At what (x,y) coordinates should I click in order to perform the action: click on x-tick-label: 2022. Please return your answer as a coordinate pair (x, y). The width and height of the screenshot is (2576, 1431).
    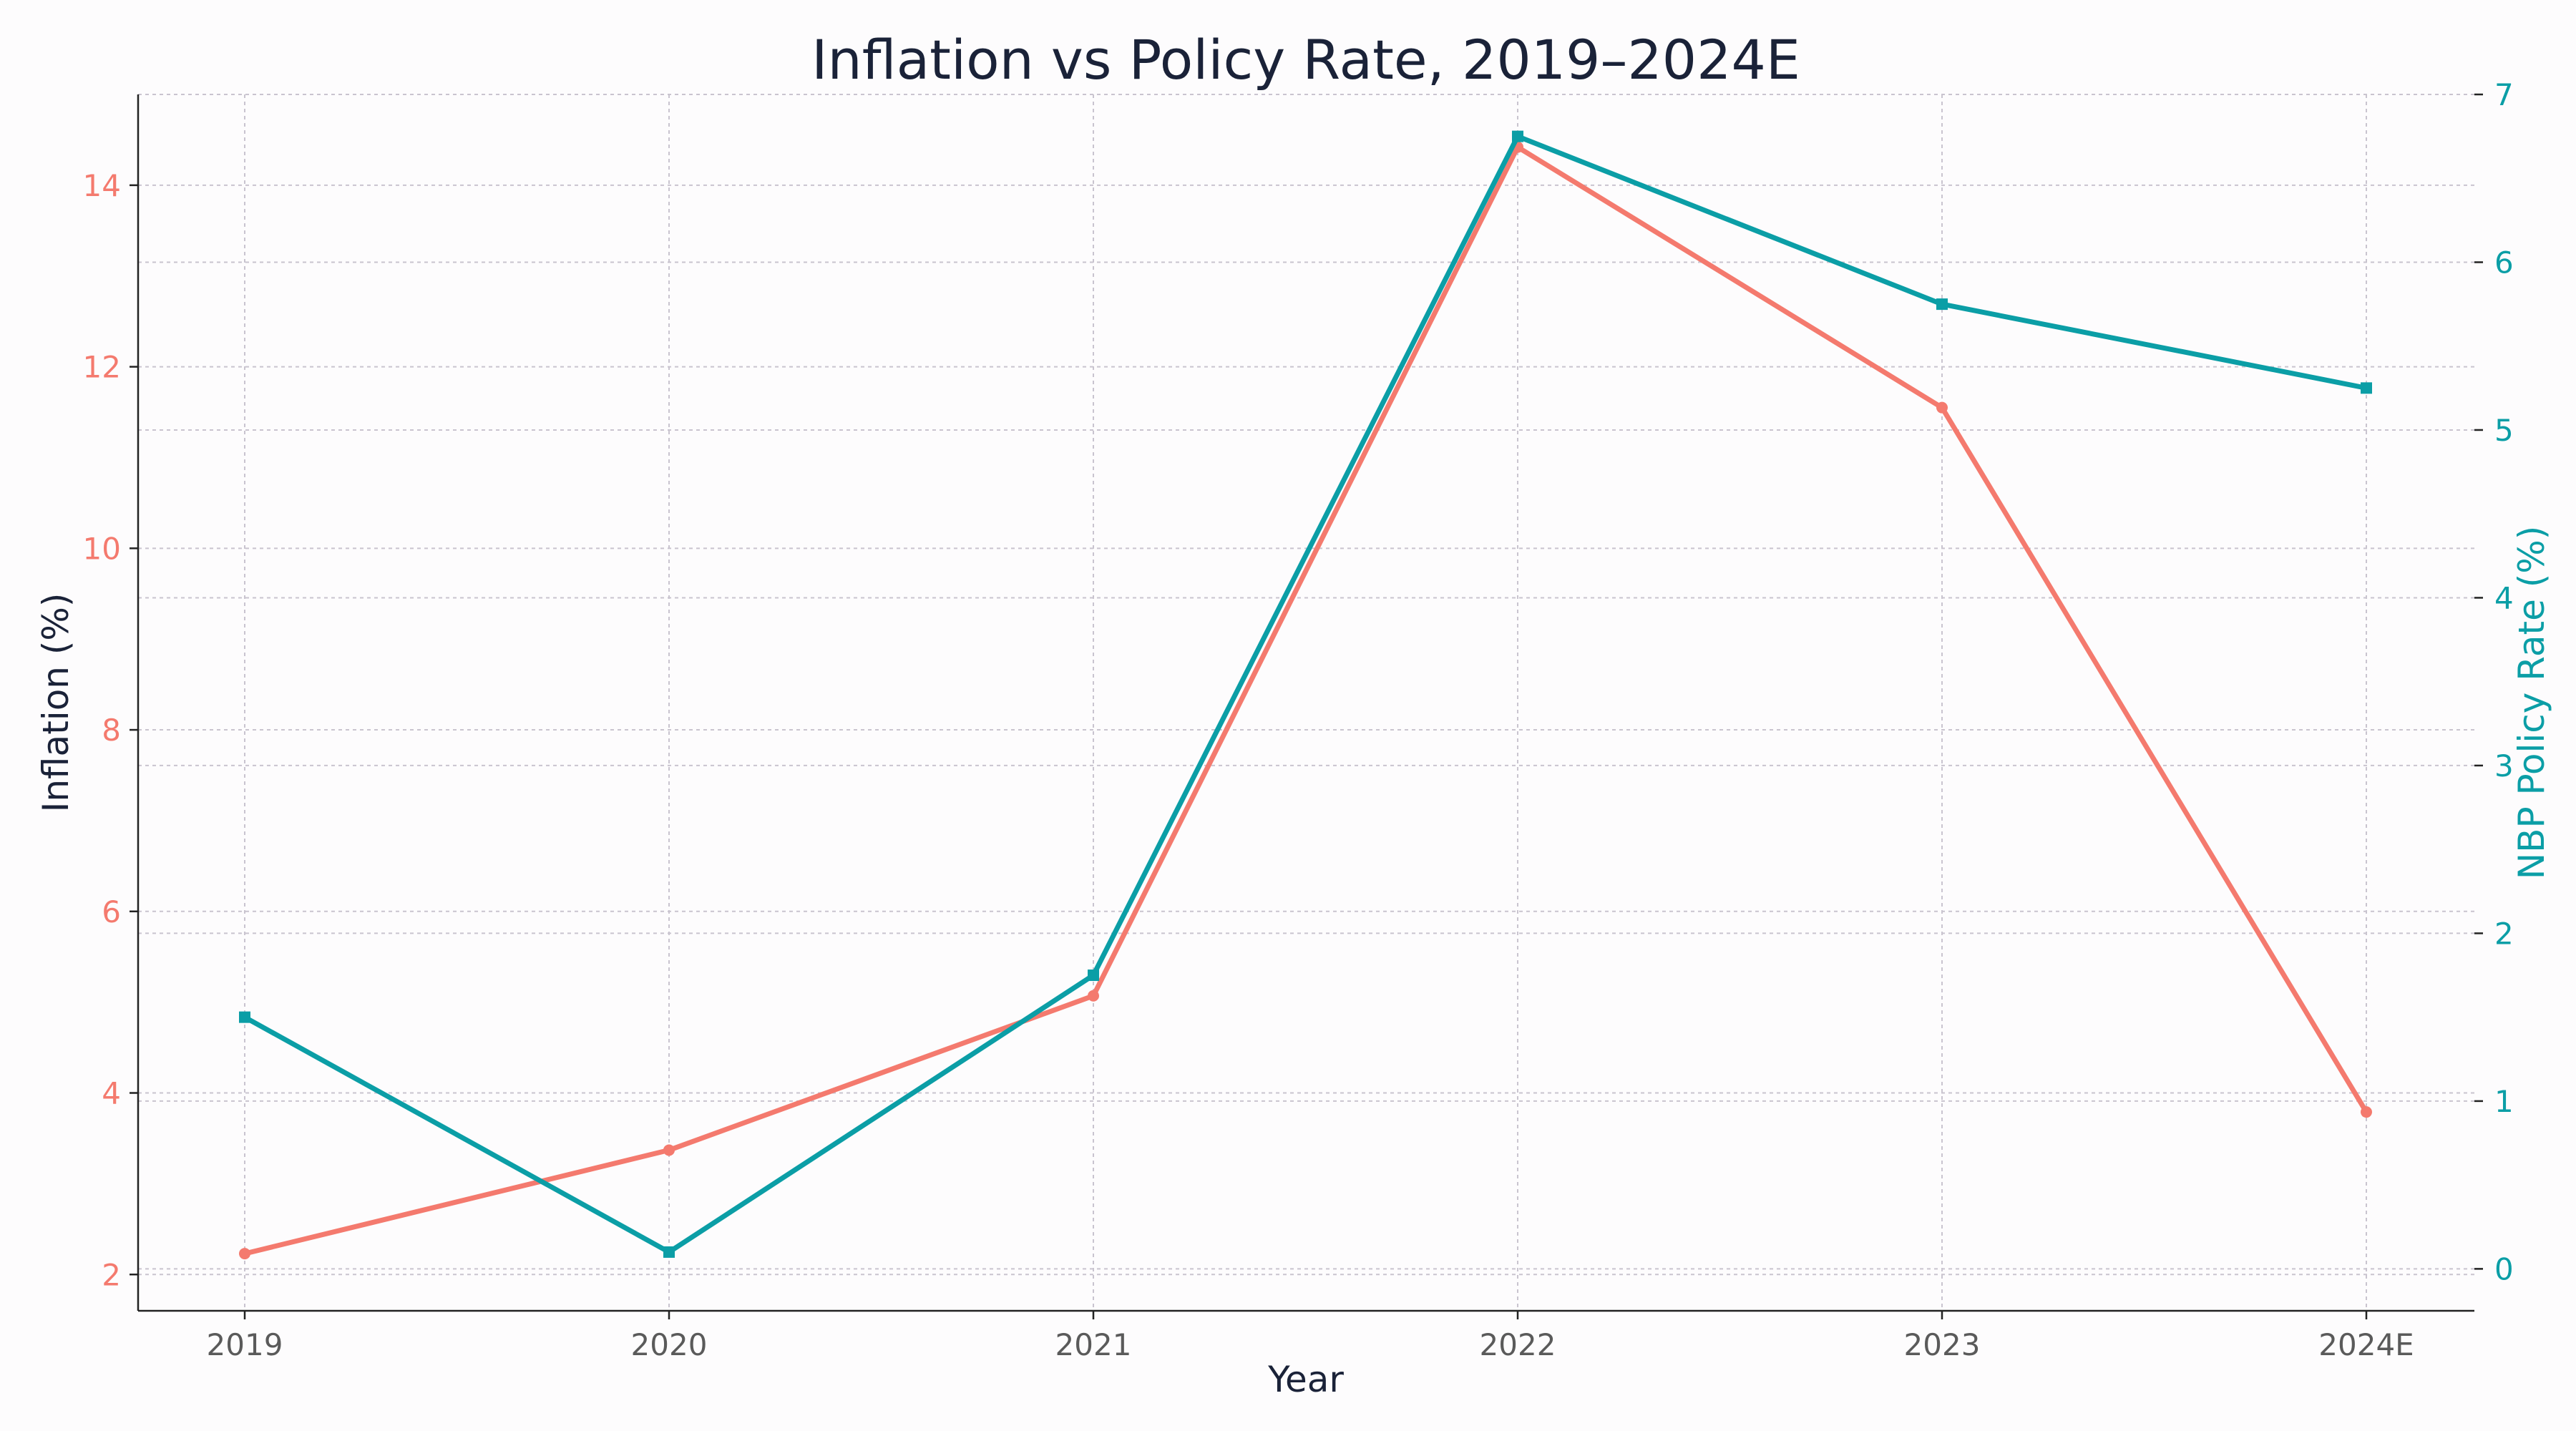
    Looking at the image, I should click on (1518, 1345).